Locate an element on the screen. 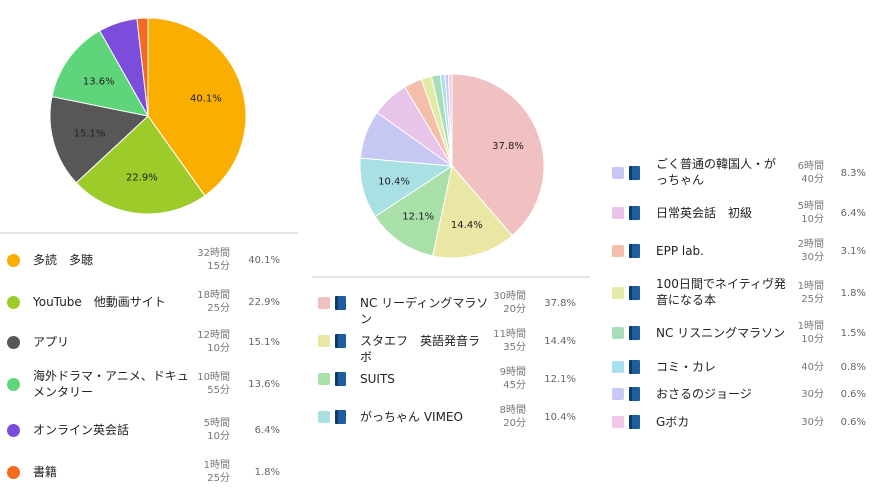 The width and height of the screenshot is (886, 500). legend-time-hours: 6時間 is located at coordinates (810, 166).